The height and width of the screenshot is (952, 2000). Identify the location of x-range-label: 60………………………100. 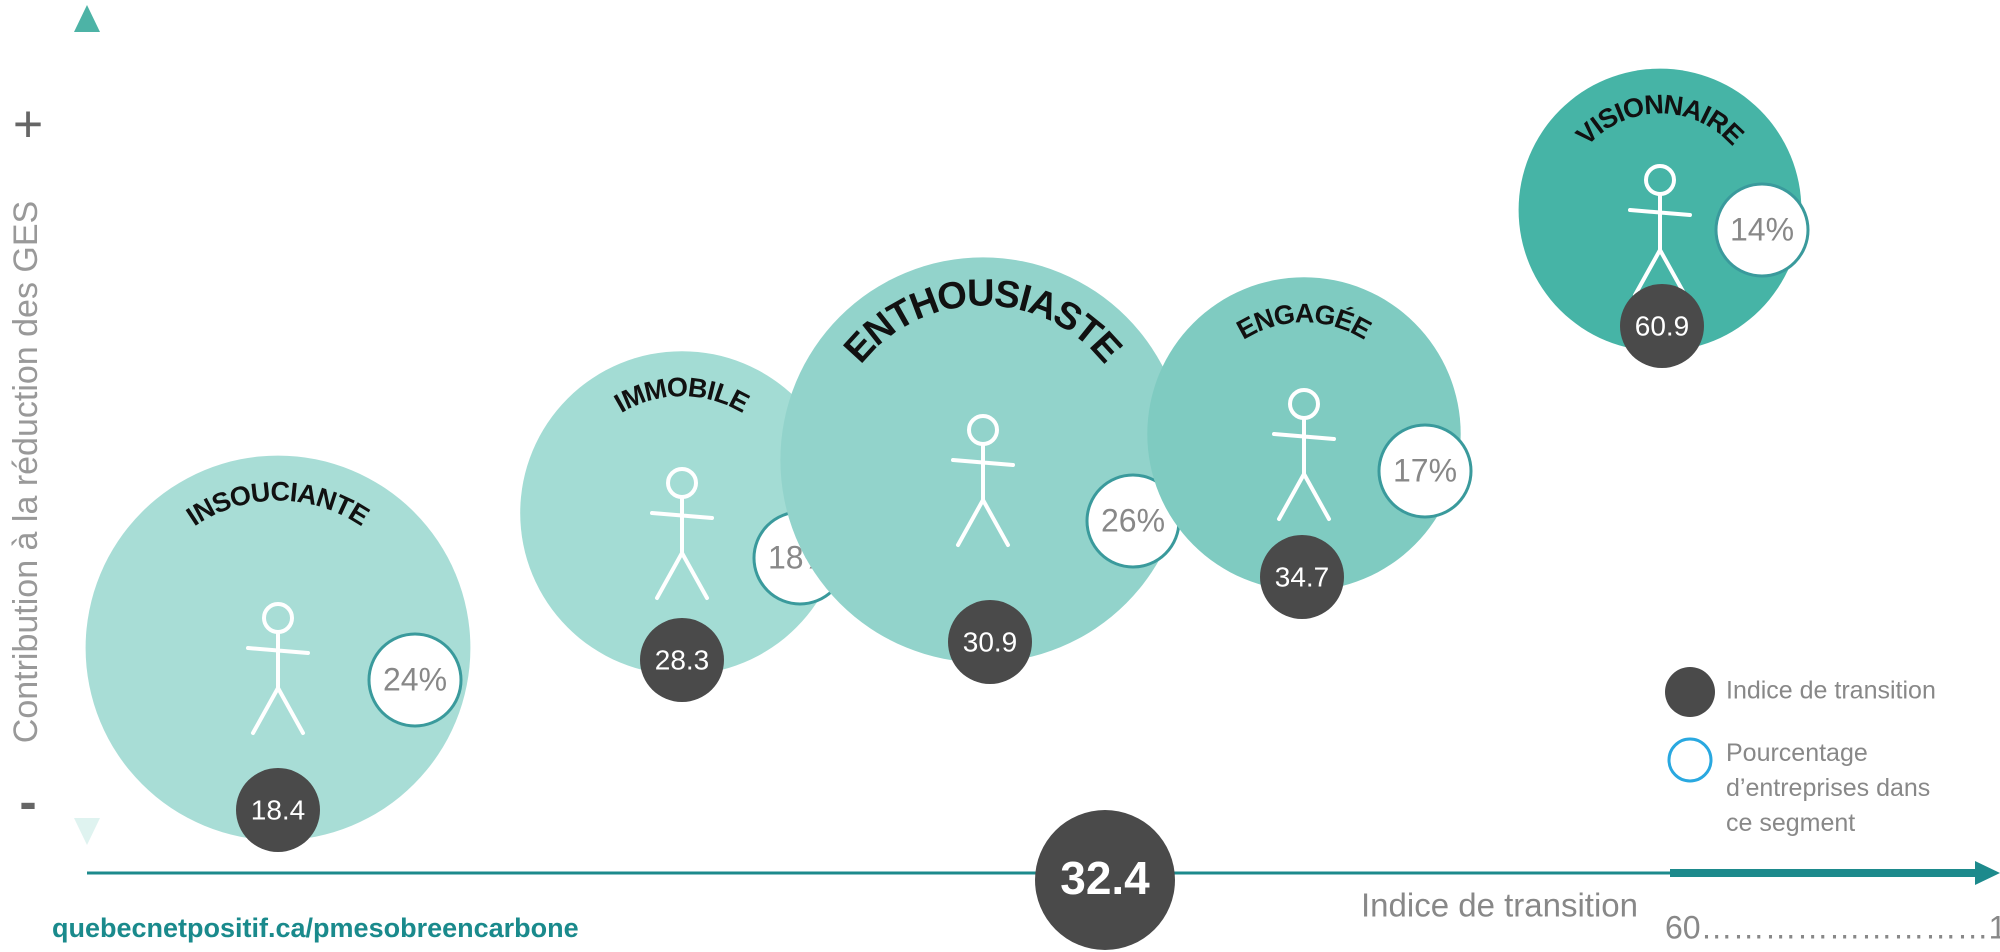
(1832, 927).